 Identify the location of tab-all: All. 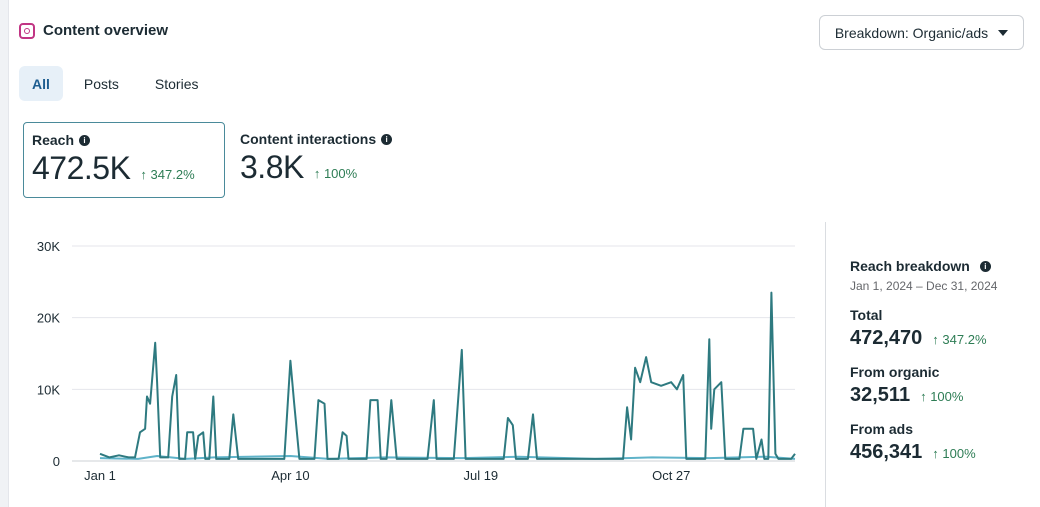
(41, 83).